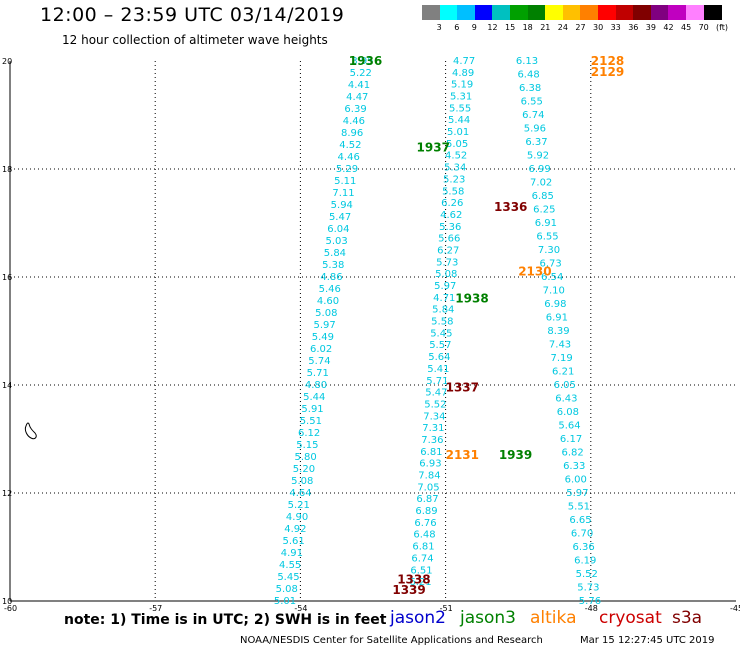 Image resolution: width=740 pixels, height=650 pixels. Describe the element at coordinates (7, 601) in the screenshot. I see `y-tick-label: 10` at that location.